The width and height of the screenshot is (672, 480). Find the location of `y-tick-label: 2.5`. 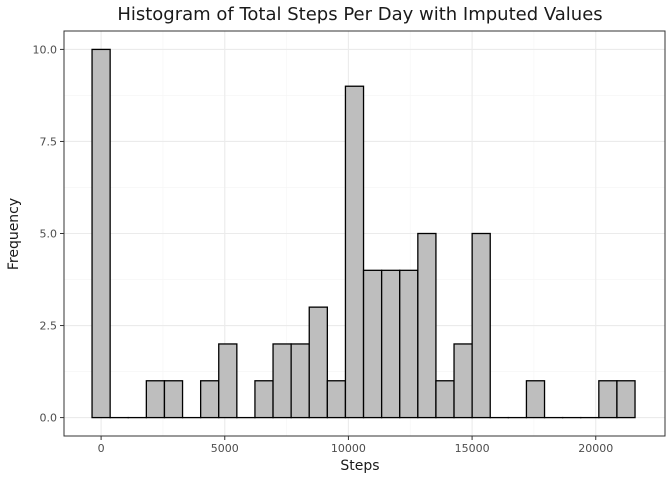

y-tick-label: 2.5 is located at coordinates (49, 326).